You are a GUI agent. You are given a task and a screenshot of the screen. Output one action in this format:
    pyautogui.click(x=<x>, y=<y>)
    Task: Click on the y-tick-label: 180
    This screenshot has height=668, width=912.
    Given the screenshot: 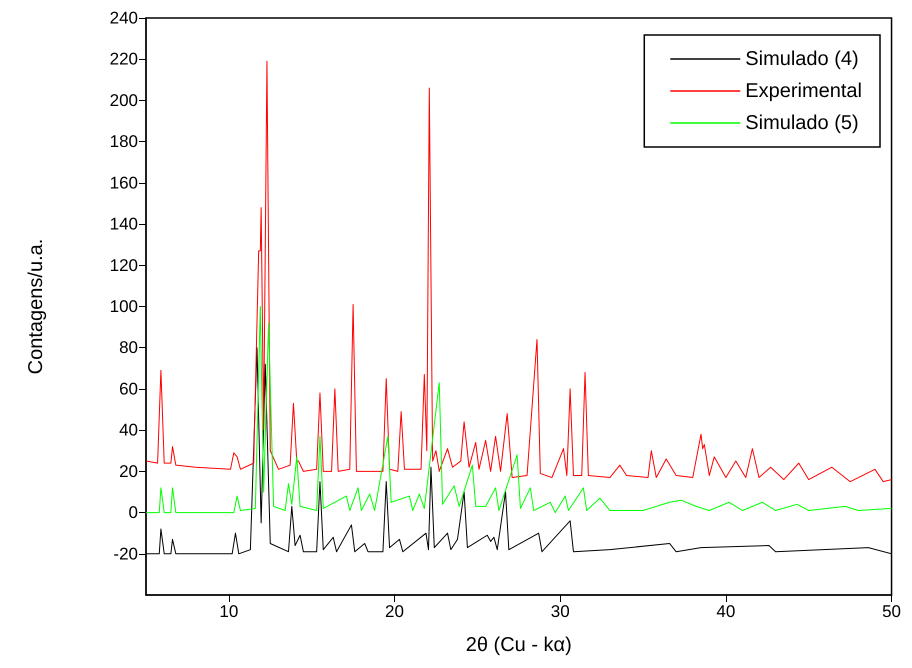 What is the action you would take?
    pyautogui.click(x=124, y=142)
    